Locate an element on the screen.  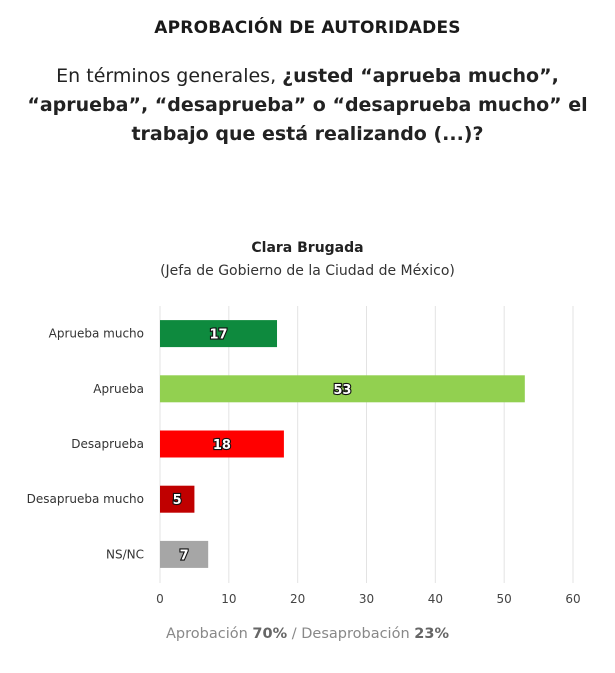
data-label: 18 is located at coordinates (222, 445).